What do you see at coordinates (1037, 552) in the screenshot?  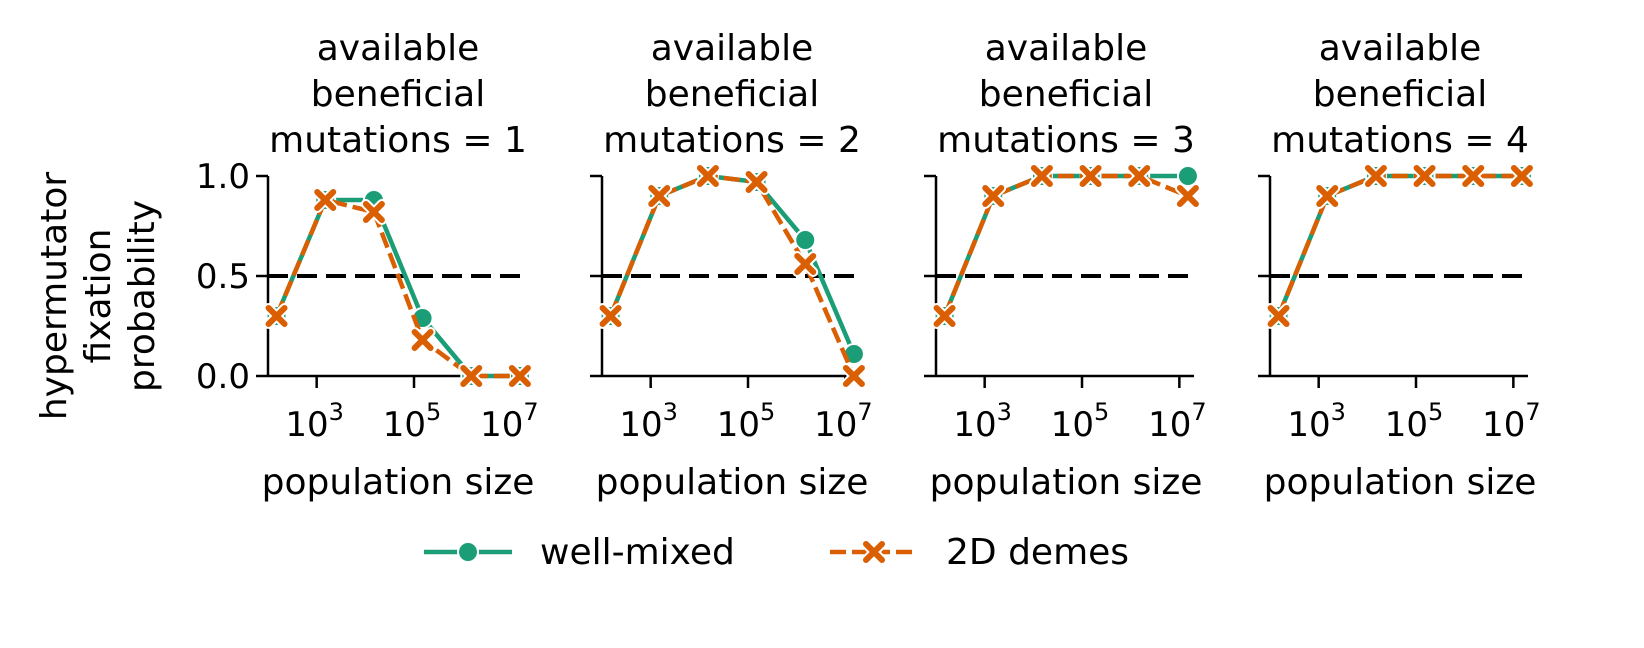 I see `legend-label: 2D demes` at bounding box center [1037, 552].